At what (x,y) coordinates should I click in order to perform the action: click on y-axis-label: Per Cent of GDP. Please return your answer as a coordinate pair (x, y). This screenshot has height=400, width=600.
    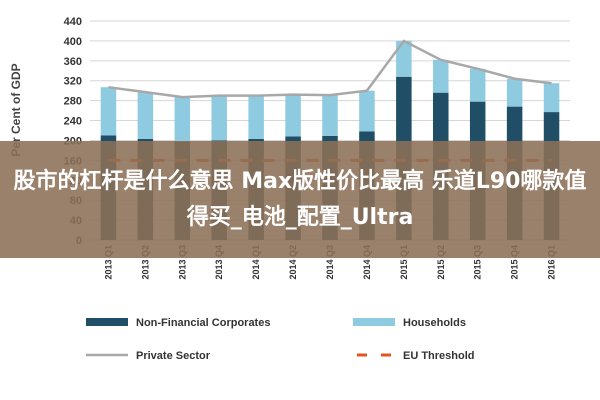
    Looking at the image, I should click on (16, 109).